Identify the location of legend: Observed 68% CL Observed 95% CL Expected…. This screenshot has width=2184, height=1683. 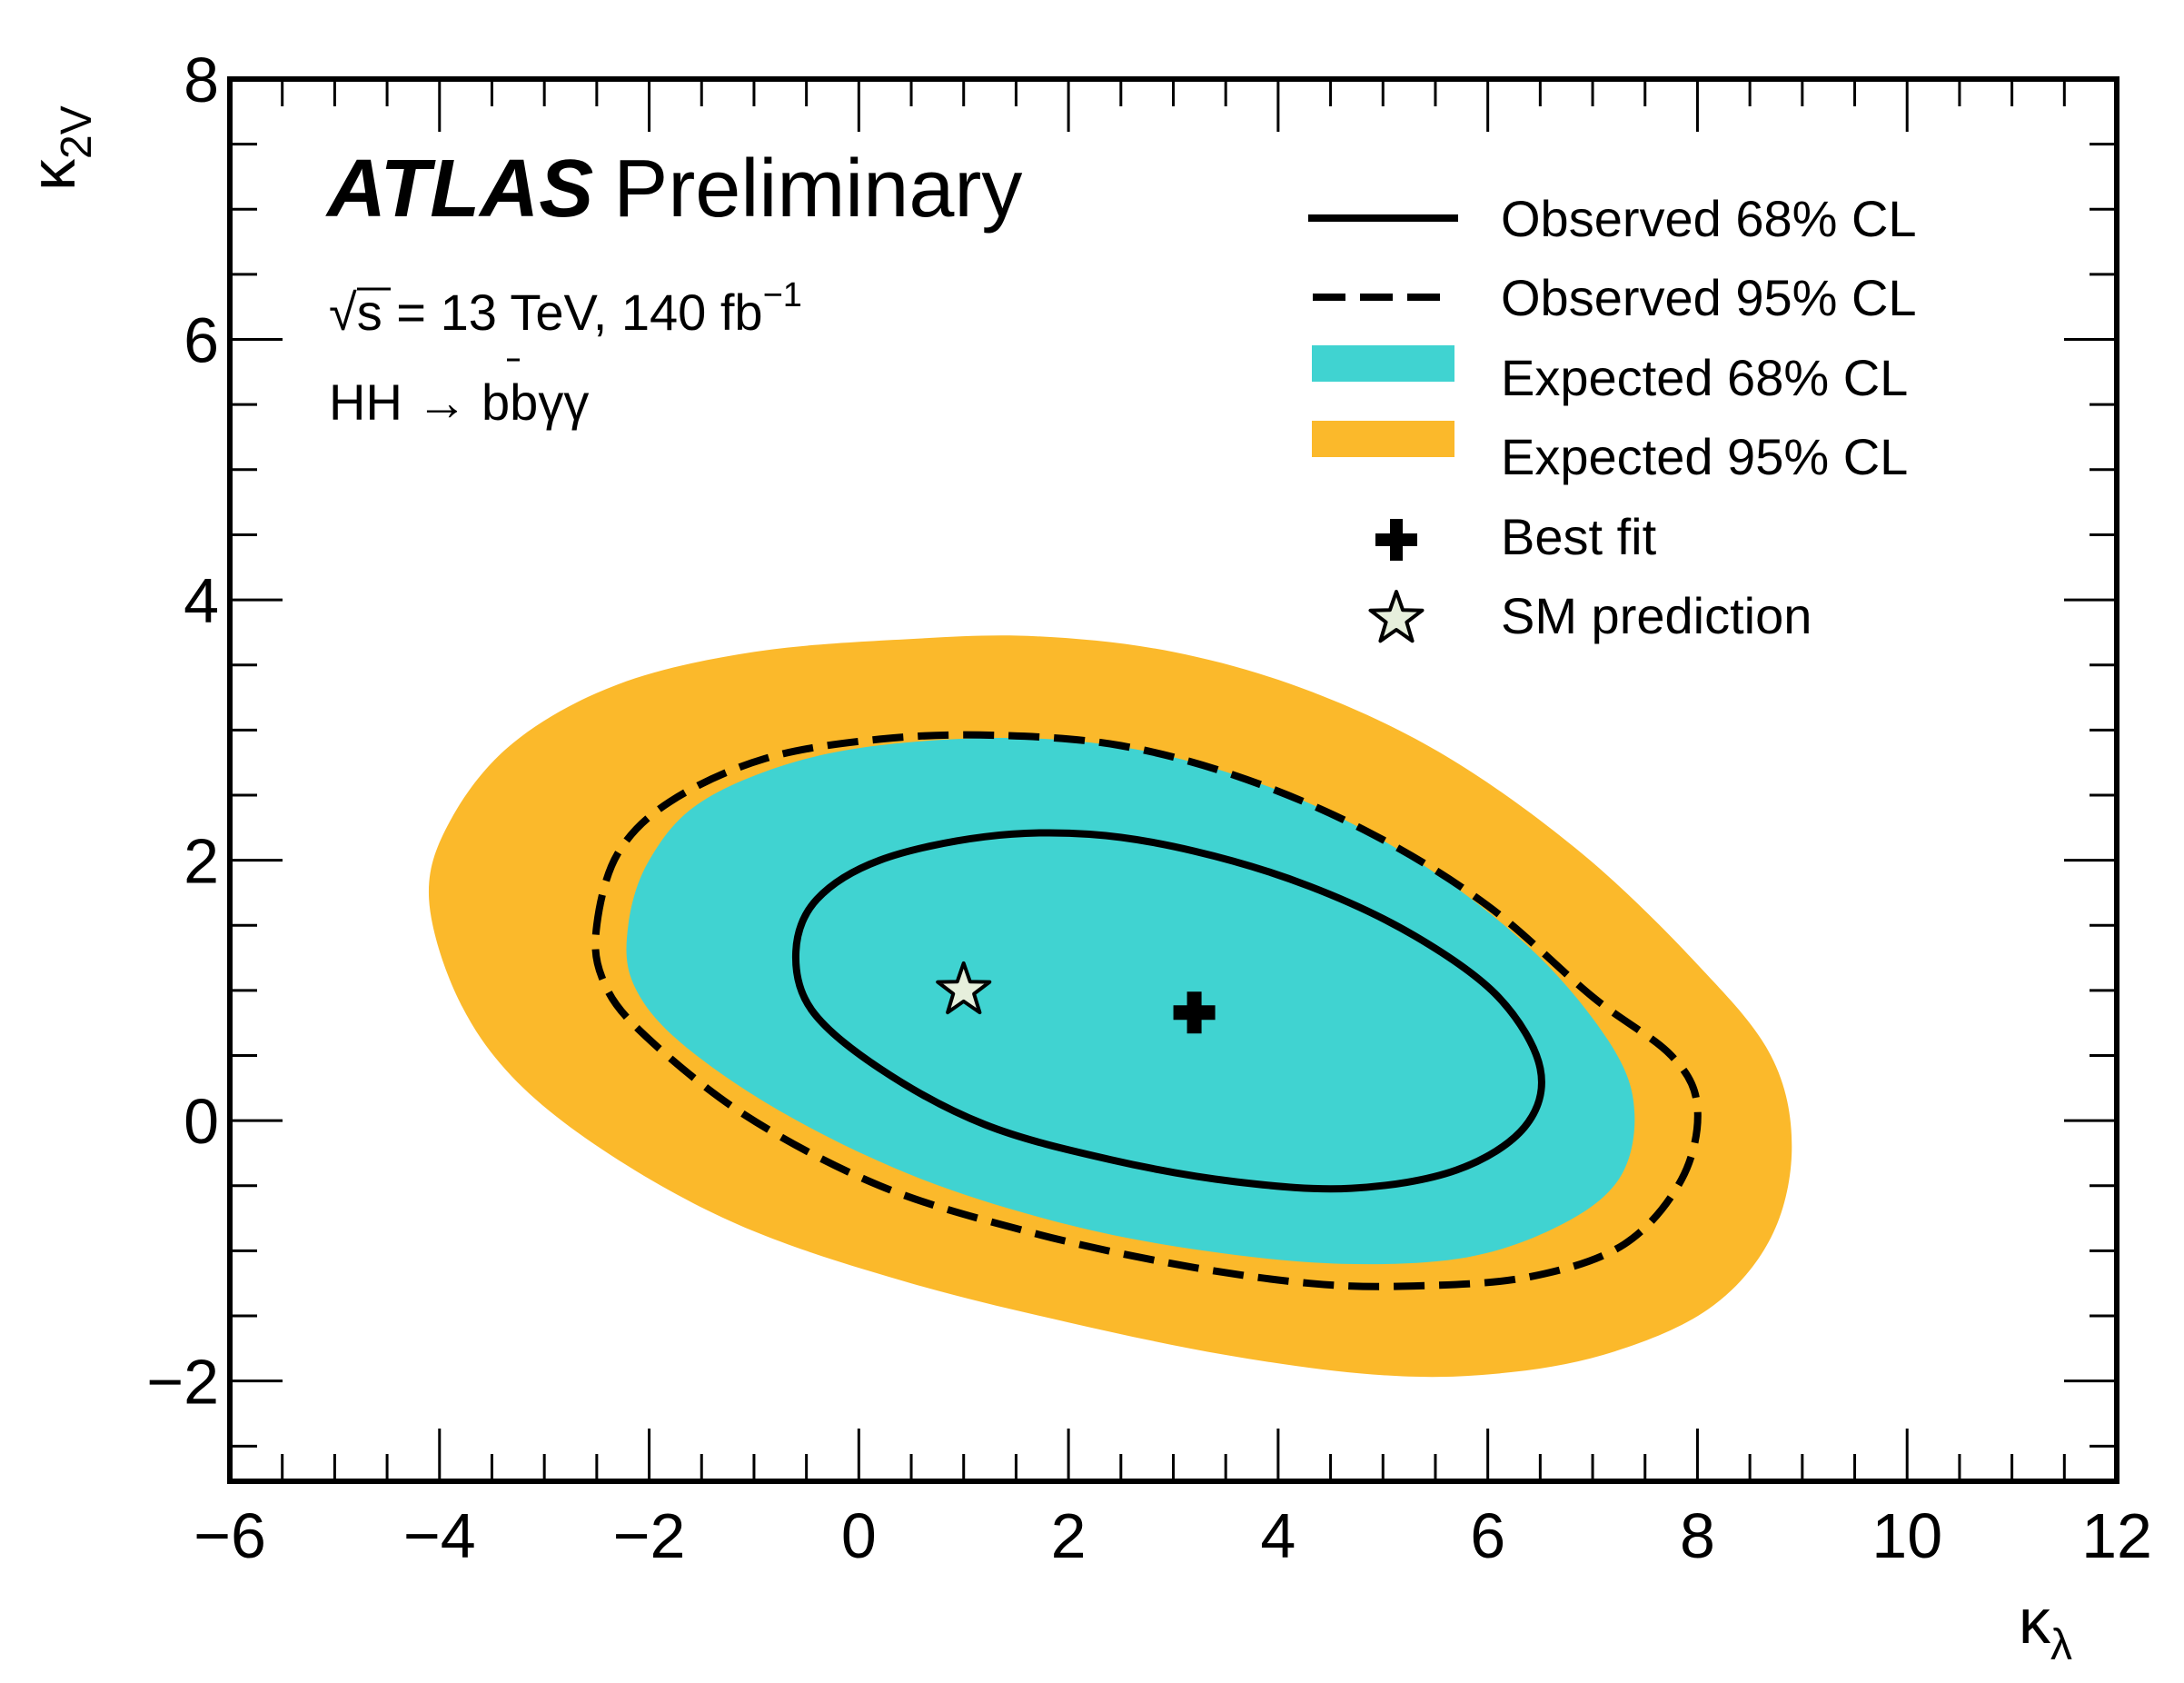
(1612, 417).